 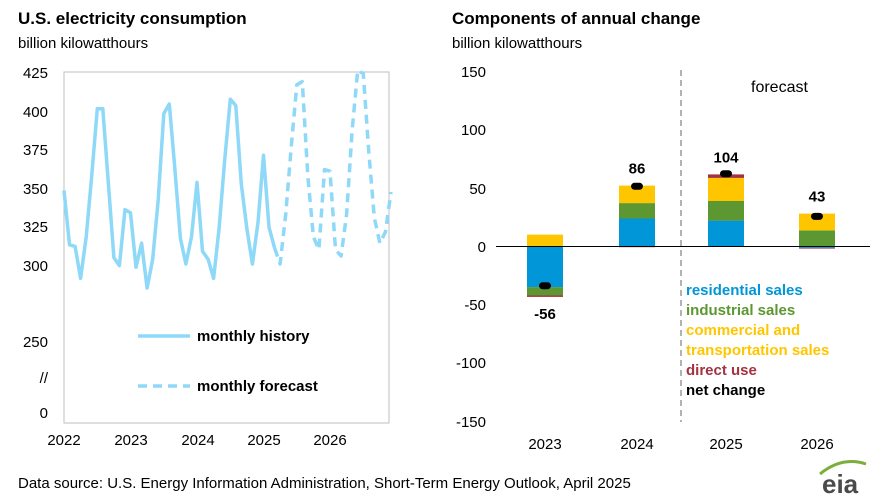 I want to click on left-x-tick-label: 2025, so click(x=263, y=440).